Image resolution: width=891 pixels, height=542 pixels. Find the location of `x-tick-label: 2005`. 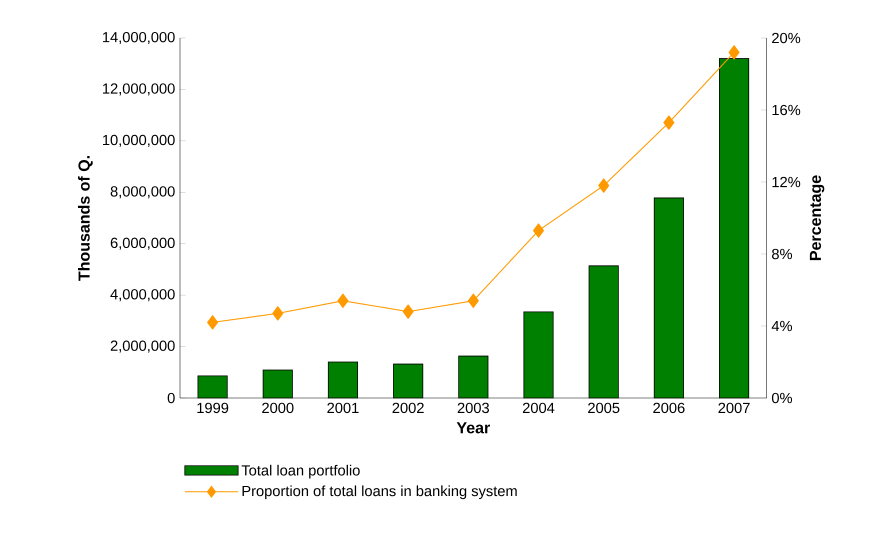

x-tick-label: 2005 is located at coordinates (604, 408).